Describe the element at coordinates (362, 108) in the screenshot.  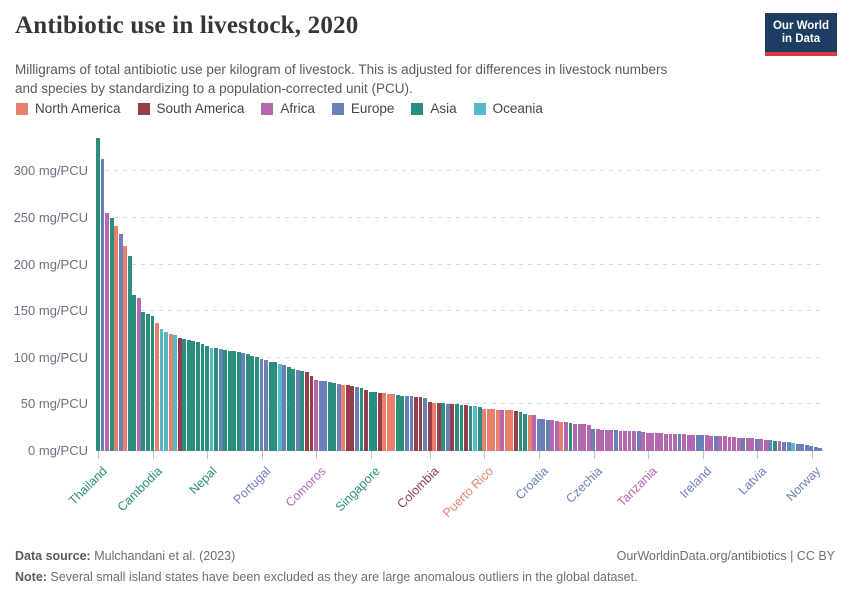
I see `legend-item-europe: Europe` at that location.